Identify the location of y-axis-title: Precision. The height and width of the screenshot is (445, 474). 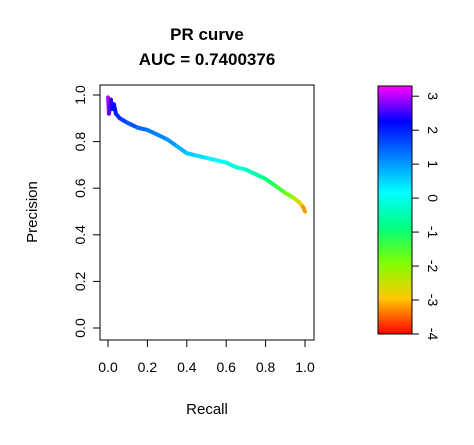
(32, 212).